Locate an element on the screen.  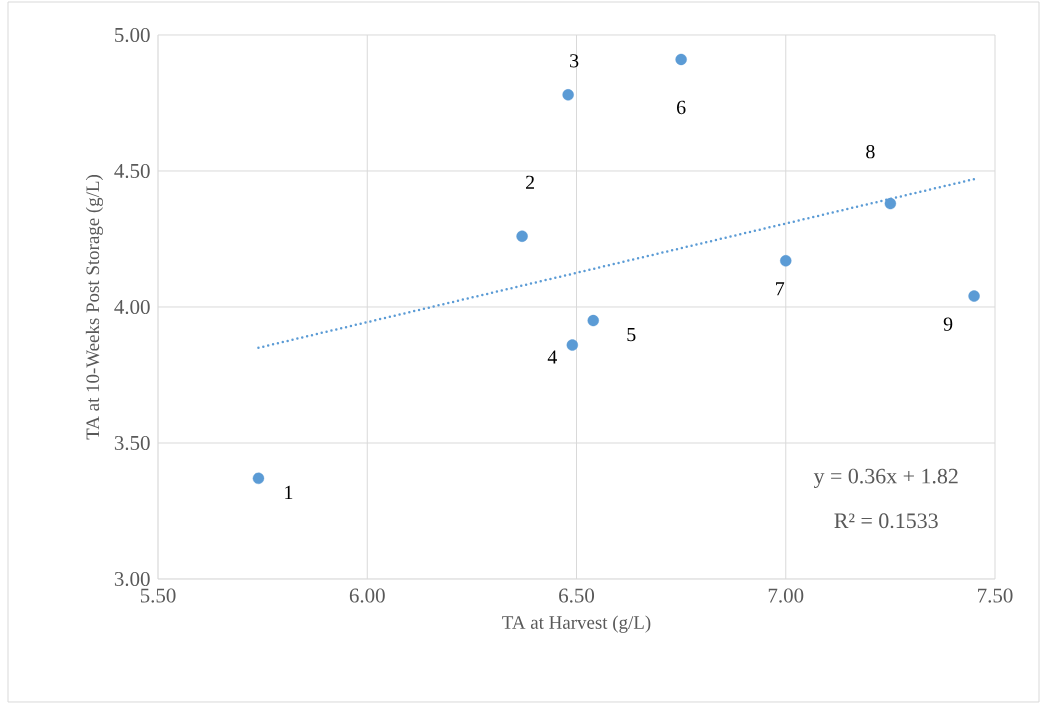
annotation: 3 is located at coordinates (574, 61).